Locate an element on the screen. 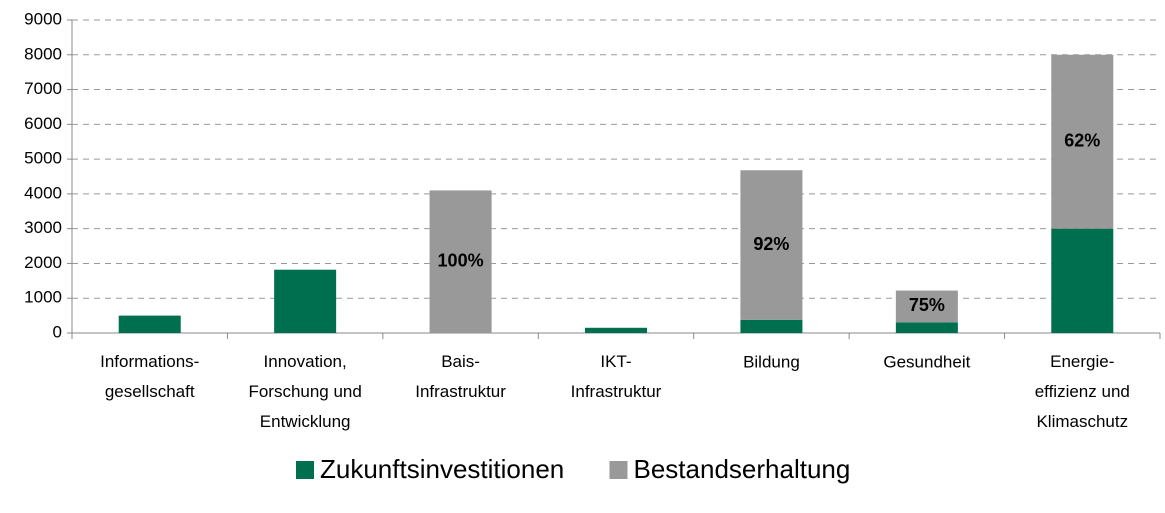  x-tick-label: Bildung is located at coordinates (771, 361).